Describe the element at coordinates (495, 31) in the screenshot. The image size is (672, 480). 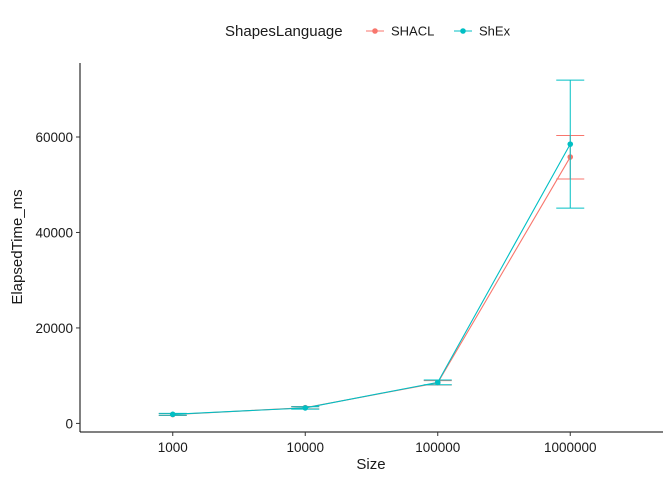
I see `legend-label: ShEx` at that location.